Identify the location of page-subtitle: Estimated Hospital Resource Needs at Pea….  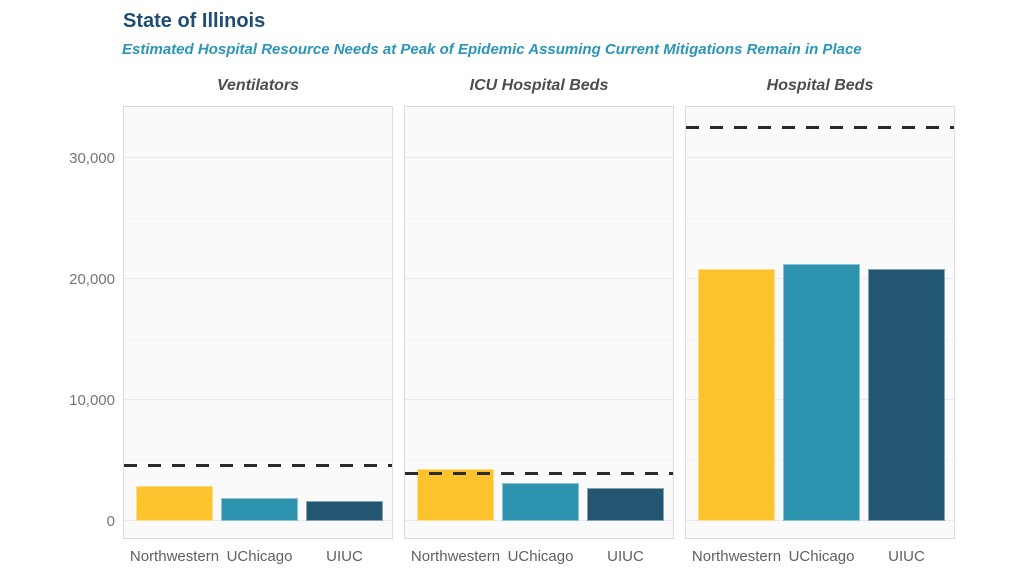
(492, 49).